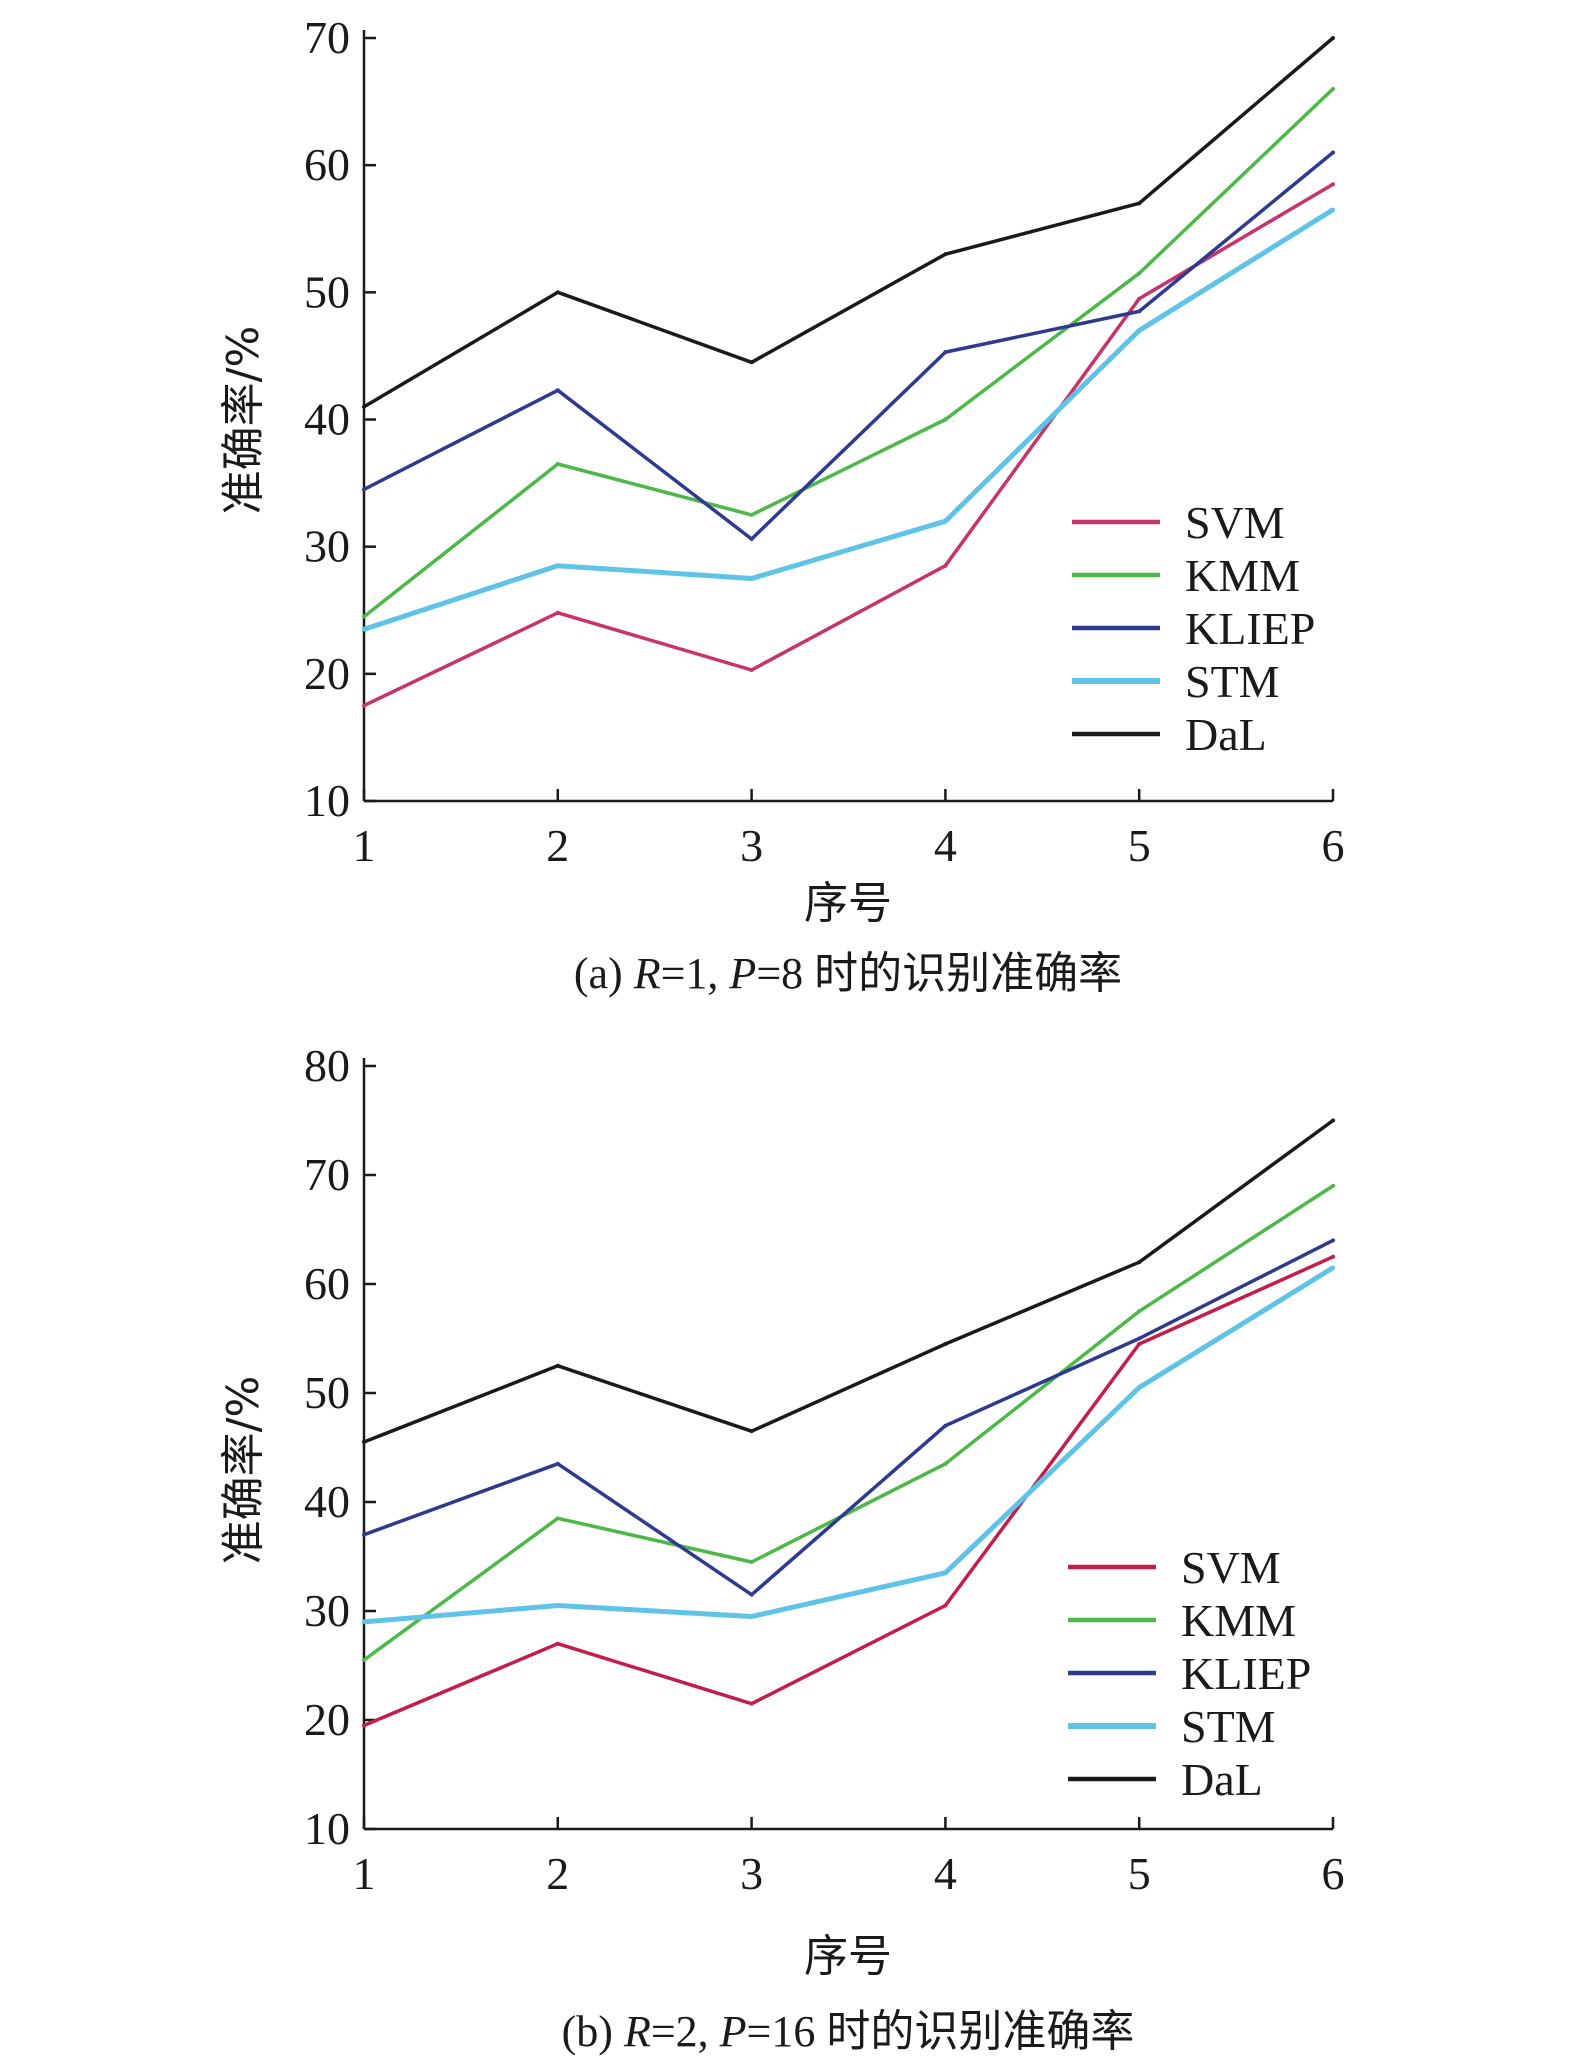  Describe the element at coordinates (364, 845) in the screenshot. I see `x-tick-label: 1` at that location.